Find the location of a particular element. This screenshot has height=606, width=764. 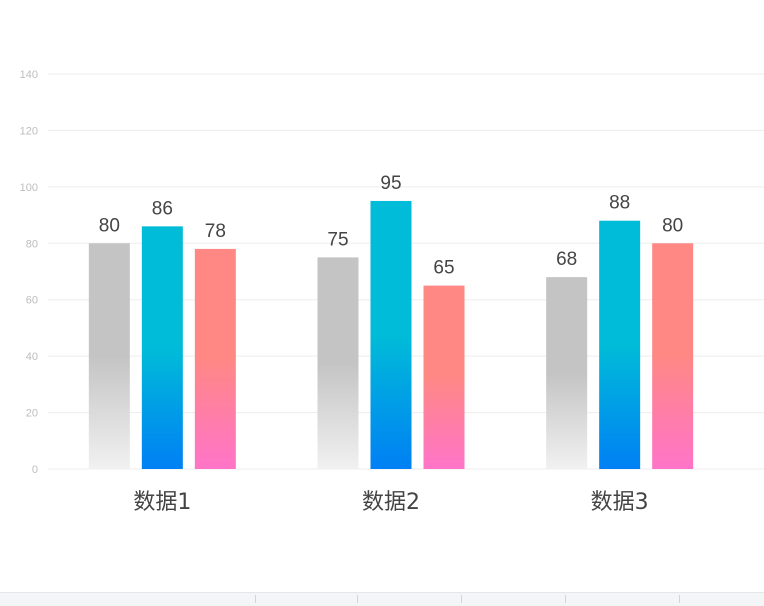

y-tick-label: 0 is located at coordinates (35, 470).